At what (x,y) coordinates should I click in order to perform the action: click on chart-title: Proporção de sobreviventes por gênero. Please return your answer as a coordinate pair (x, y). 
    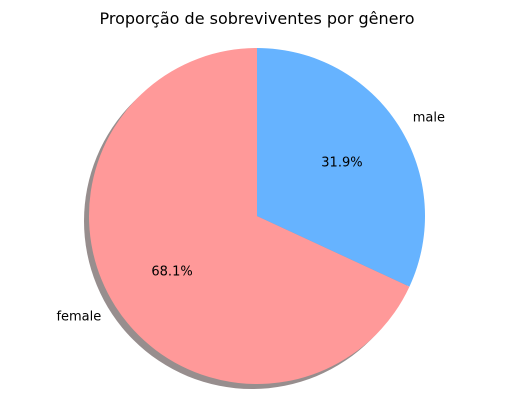
    Looking at the image, I should click on (257, 18).